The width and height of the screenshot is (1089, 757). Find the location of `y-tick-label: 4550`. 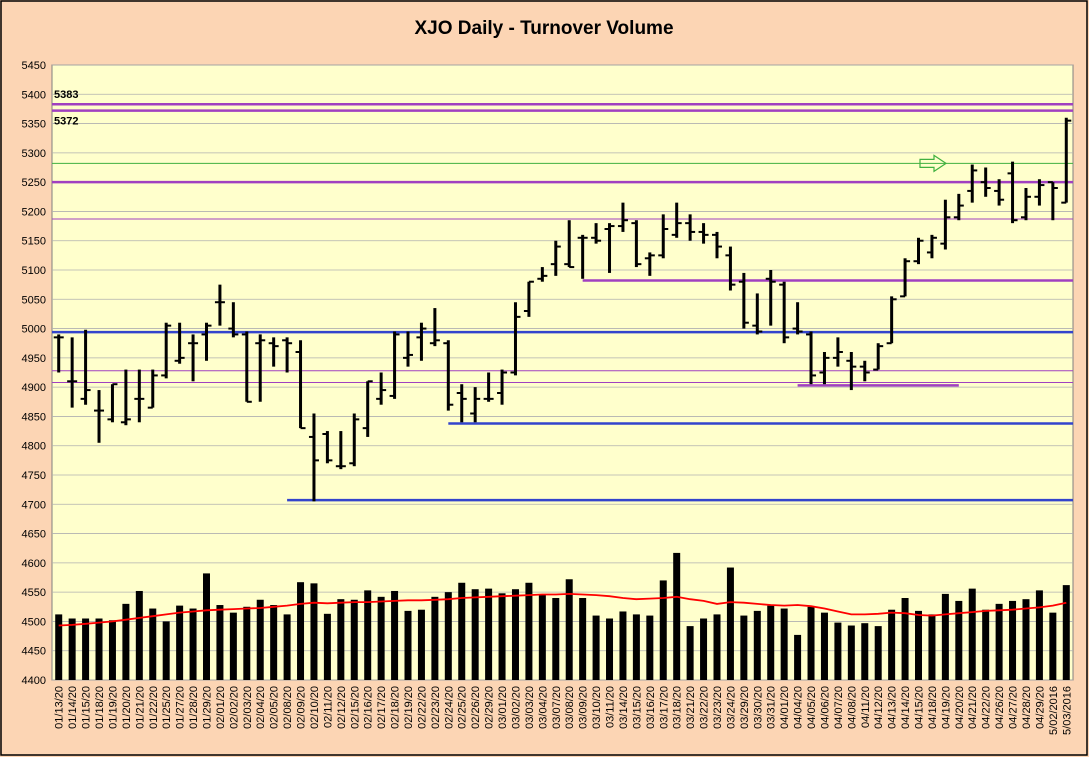

y-tick-label: 4550 is located at coordinates (34, 593).